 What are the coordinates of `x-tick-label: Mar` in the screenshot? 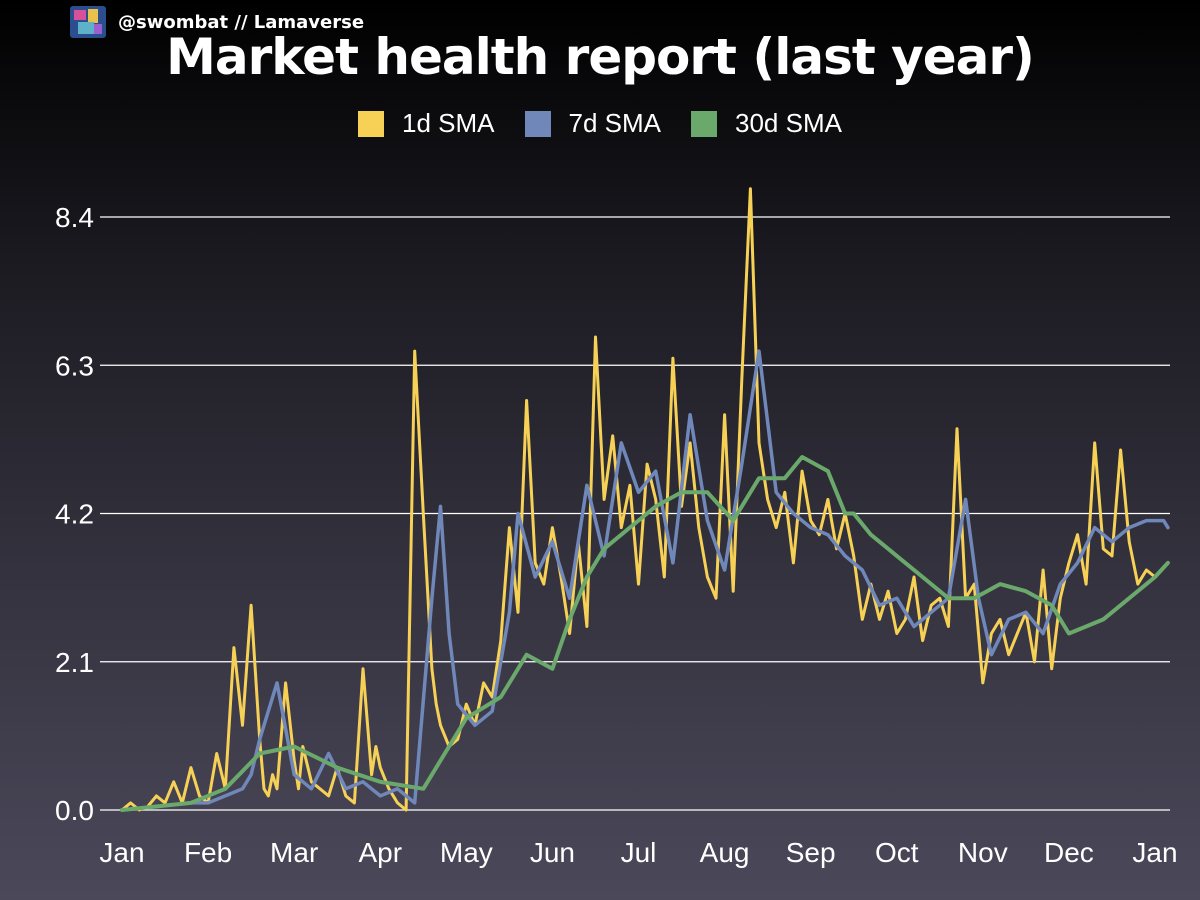 It's located at (294, 852).